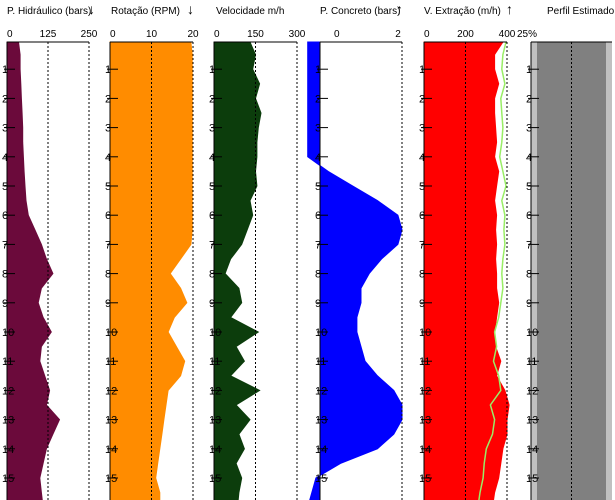  What do you see at coordinates (425, 421) in the screenshot?
I see `depth-label-extracao-13: 13` at bounding box center [425, 421].